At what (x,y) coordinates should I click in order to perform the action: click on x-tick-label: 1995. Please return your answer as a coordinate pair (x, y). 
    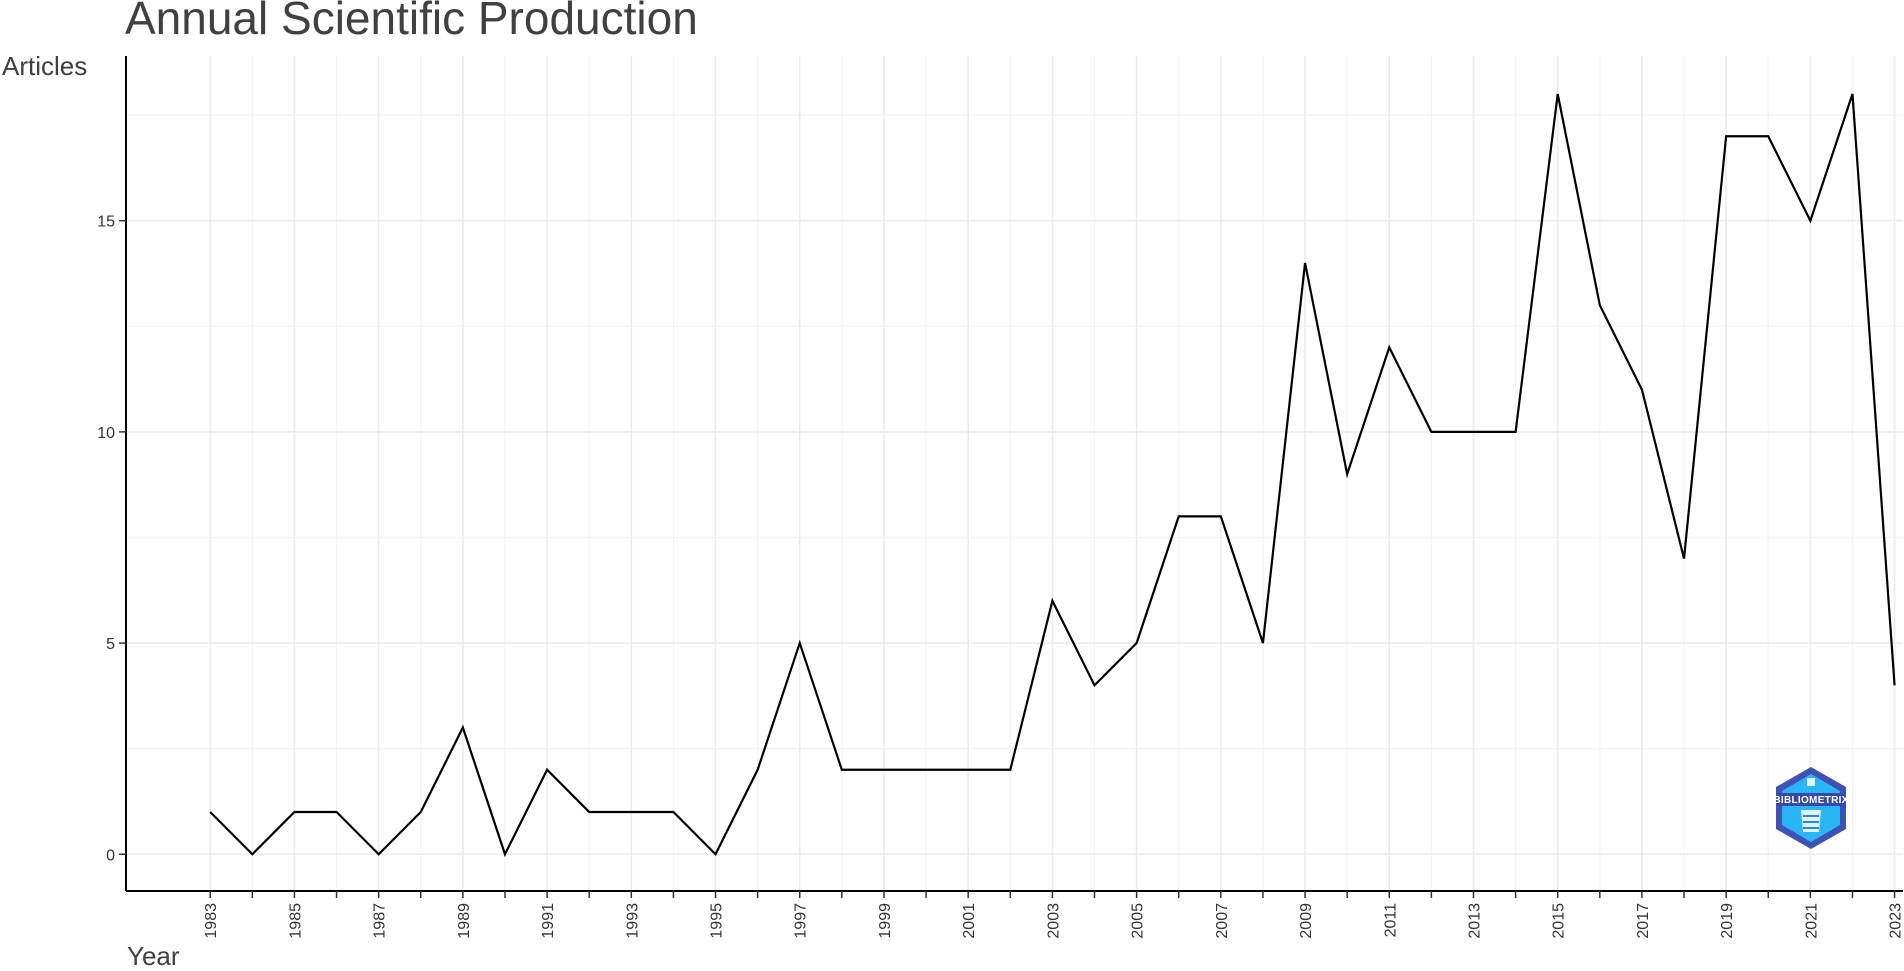
    Looking at the image, I should click on (717, 921).